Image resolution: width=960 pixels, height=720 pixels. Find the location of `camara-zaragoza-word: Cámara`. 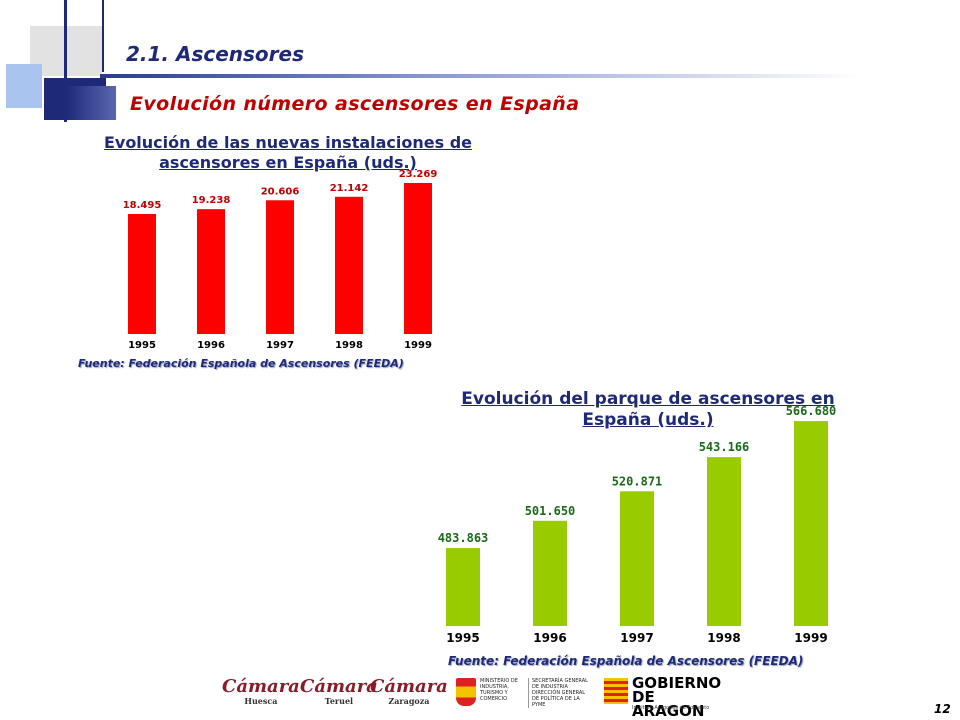

camara-zaragoza-word: Cámara is located at coordinates (409, 686).